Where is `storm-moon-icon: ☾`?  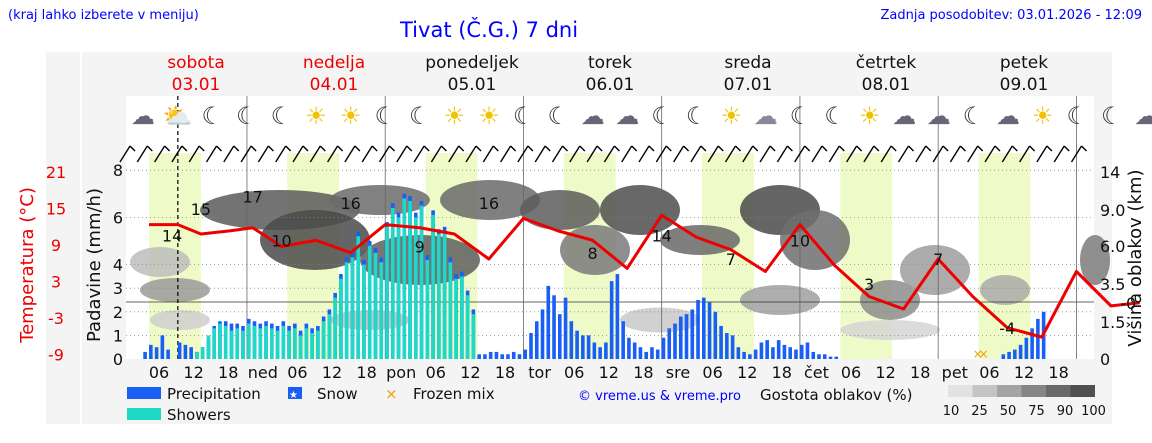
storm-moon-icon: ☾ is located at coordinates (524, 116).